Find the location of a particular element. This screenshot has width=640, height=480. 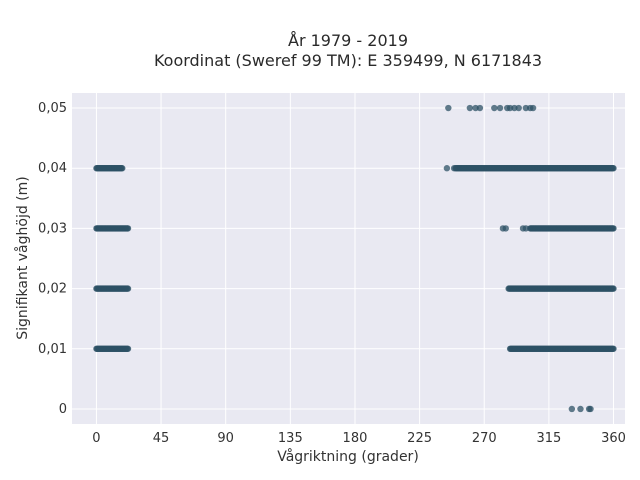

x-tick-label: 135 is located at coordinates (290, 438).